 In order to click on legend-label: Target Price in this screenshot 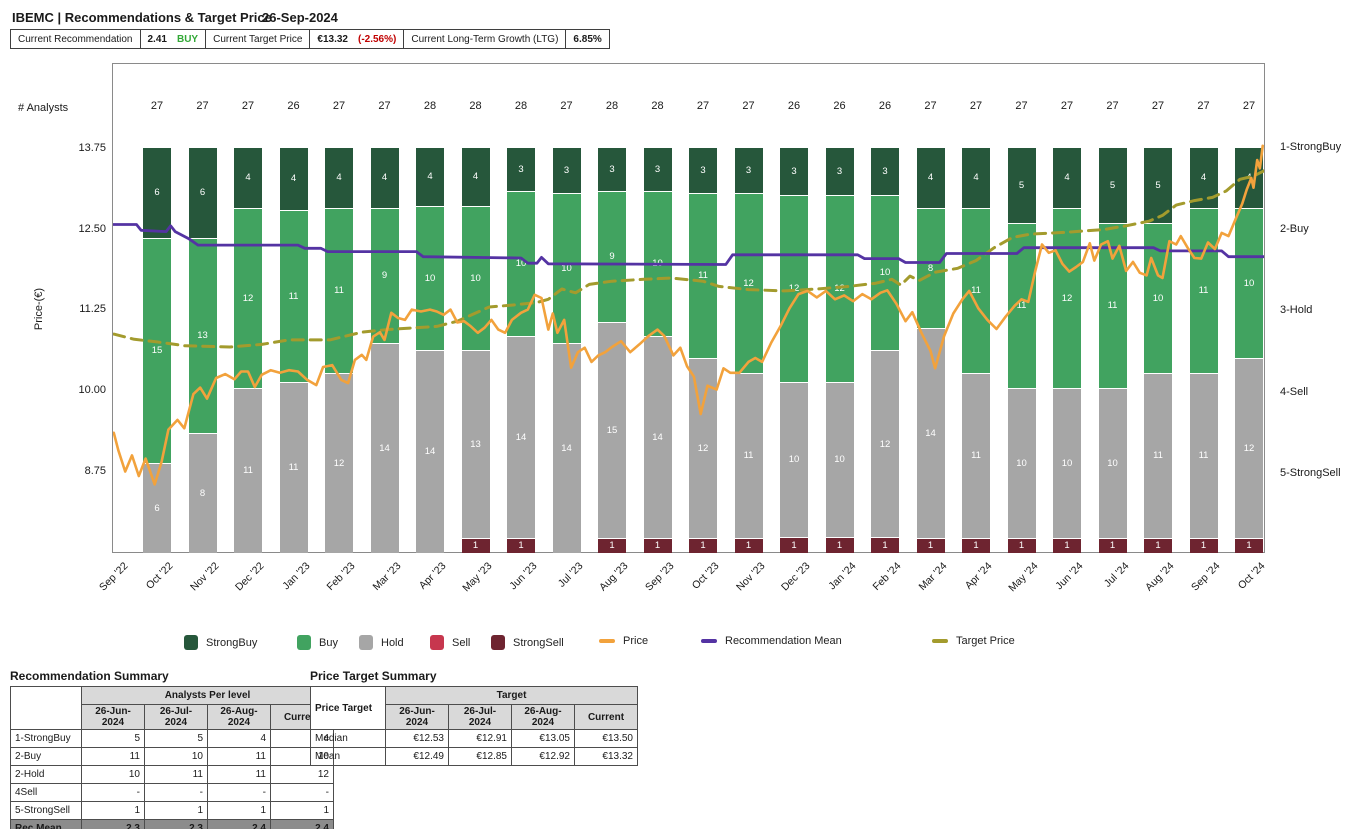, I will do `click(985, 641)`.